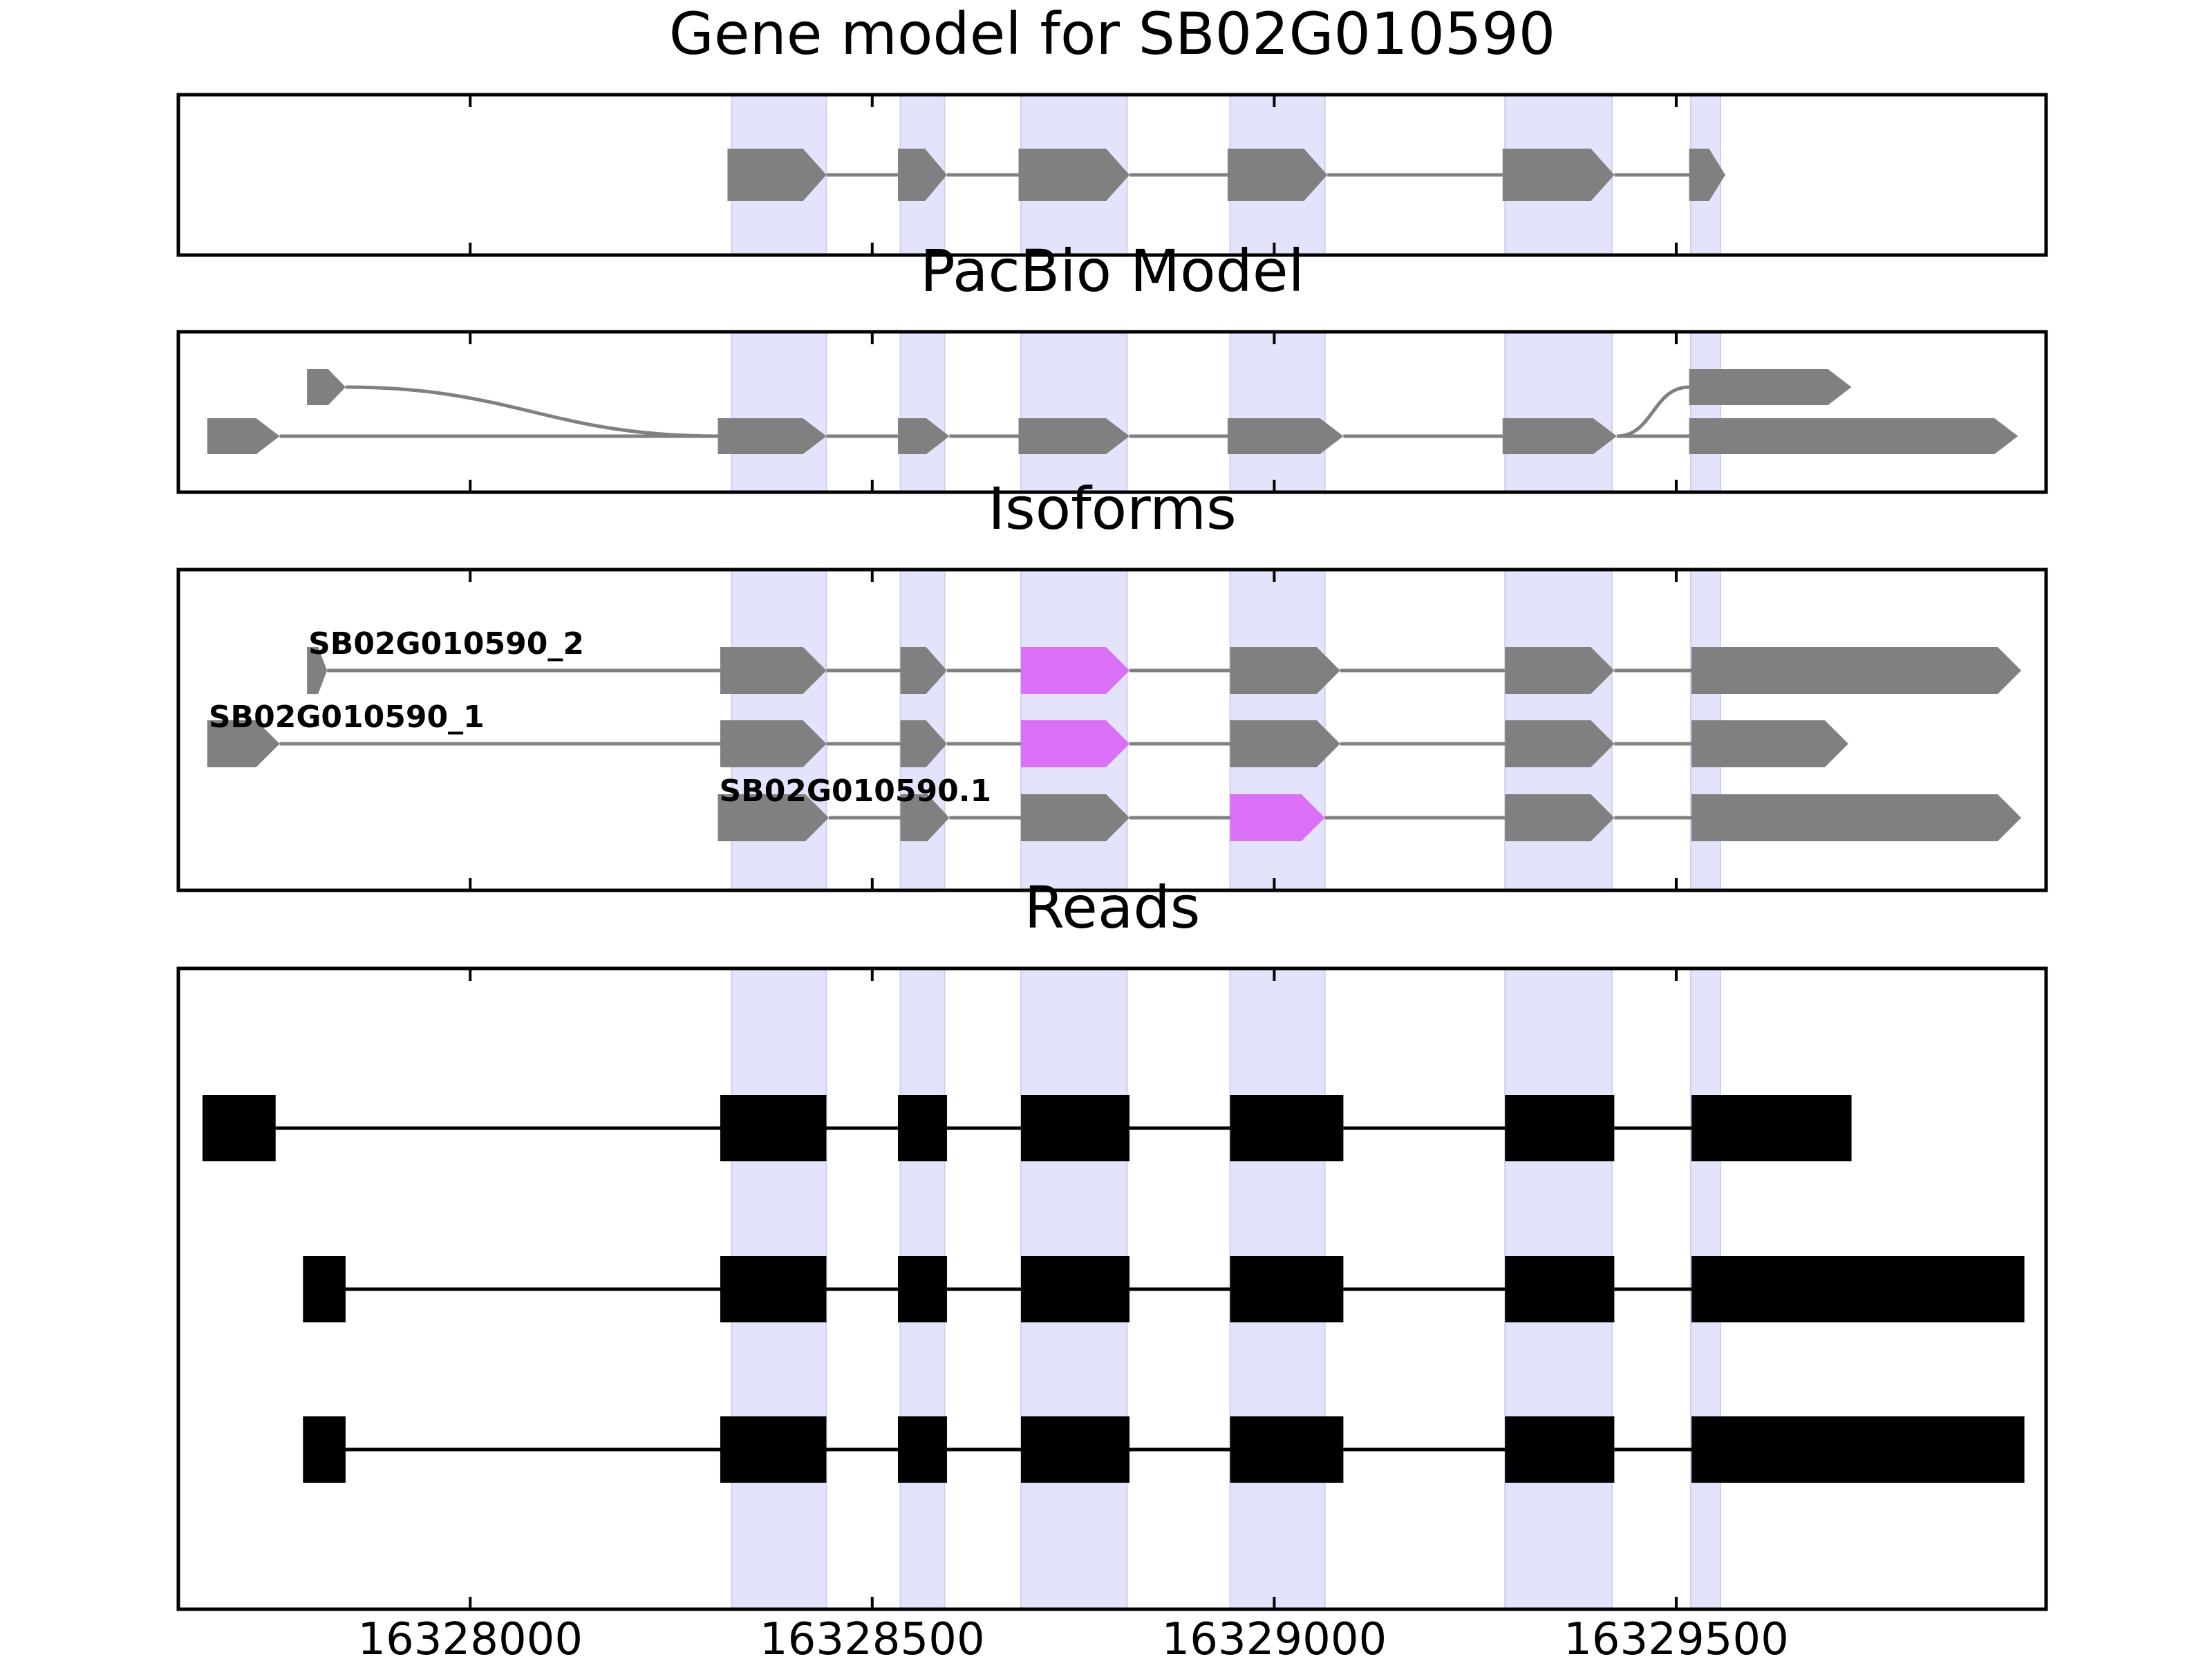 Image resolution: width=2212 pixels, height=1659 pixels. Describe the element at coordinates (1112, 34) in the screenshot. I see `panel-title: Gene model for SB02G010590` at that location.